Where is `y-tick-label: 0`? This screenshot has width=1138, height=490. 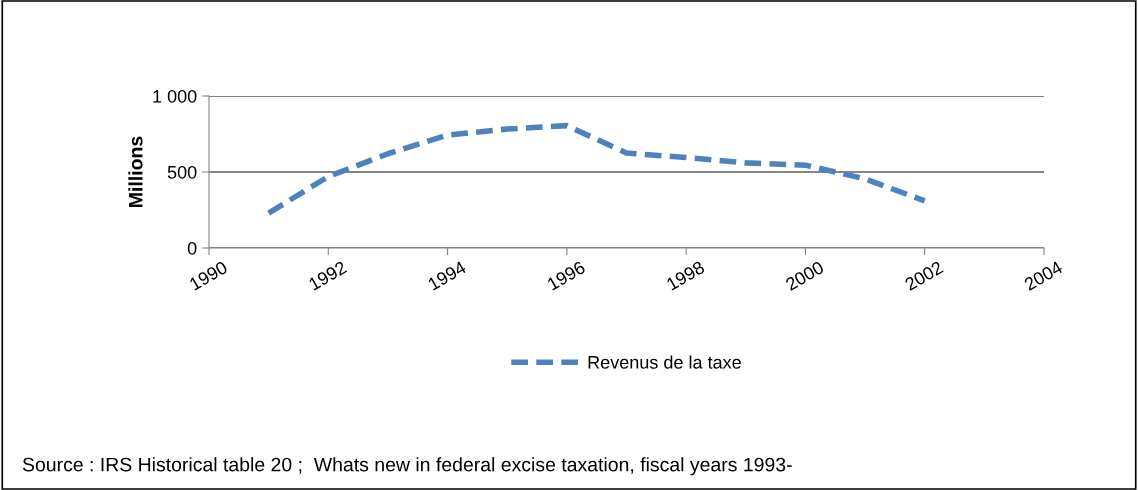 y-tick-label: 0 is located at coordinates (192, 248).